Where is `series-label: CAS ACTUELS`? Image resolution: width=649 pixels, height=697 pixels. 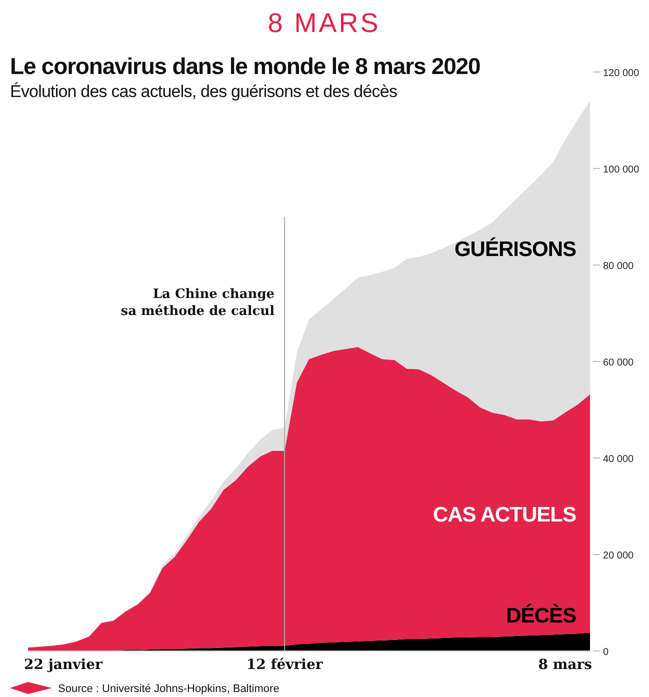 series-label: CAS ACTUELS is located at coordinates (504, 514).